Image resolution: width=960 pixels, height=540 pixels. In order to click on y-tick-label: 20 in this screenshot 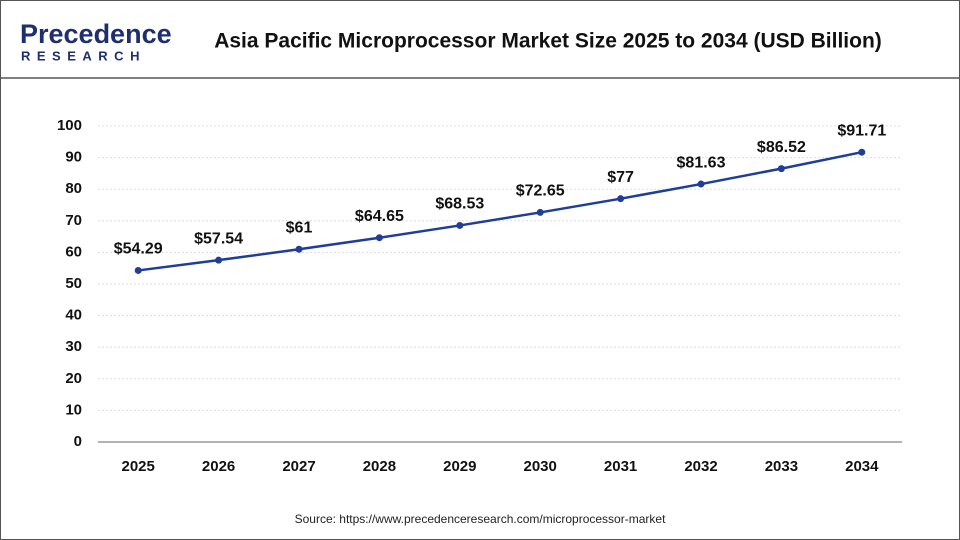, I will do `click(73, 378)`.